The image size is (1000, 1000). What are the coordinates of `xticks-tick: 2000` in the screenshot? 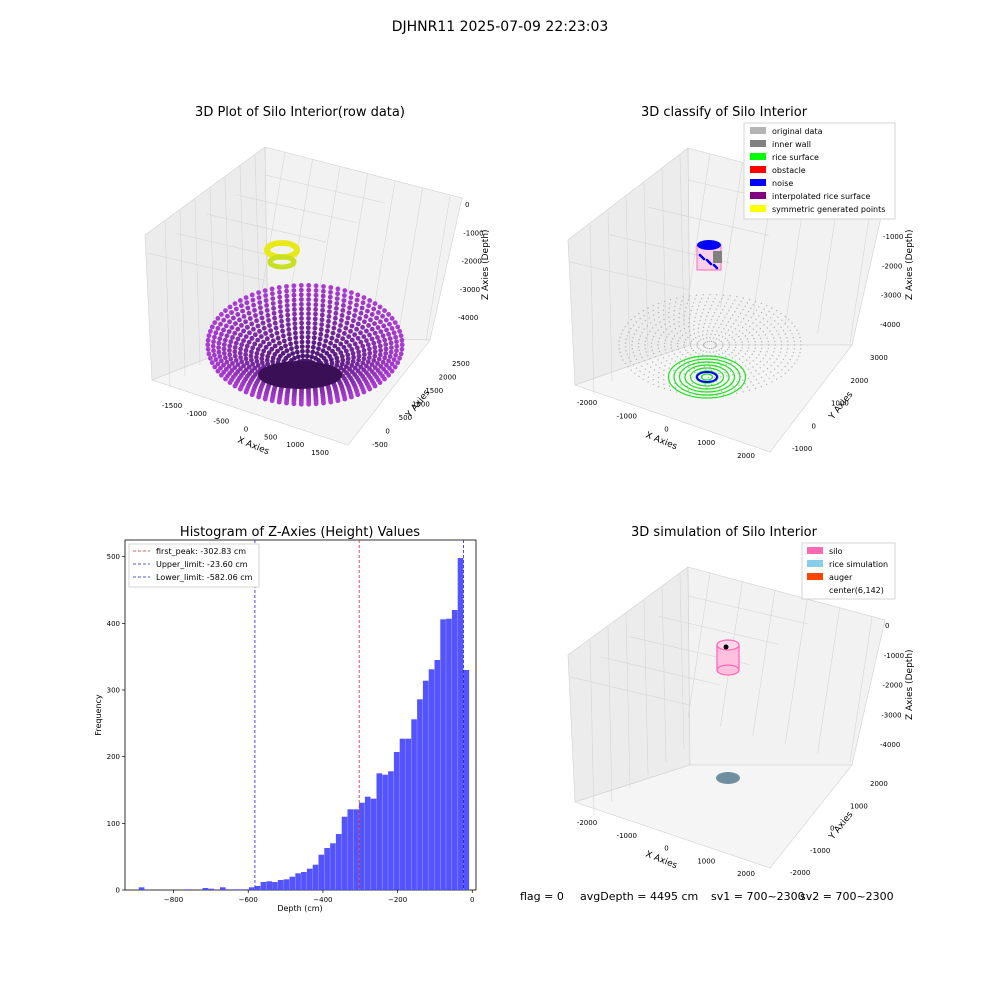 It's located at (746, 874).